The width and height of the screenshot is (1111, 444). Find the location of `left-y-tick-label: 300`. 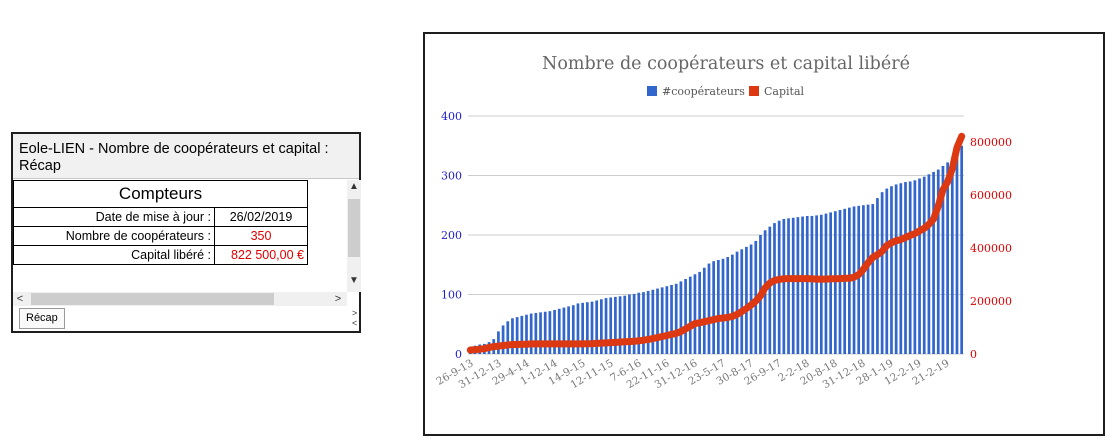

left-y-tick-label: 300 is located at coordinates (451, 176).